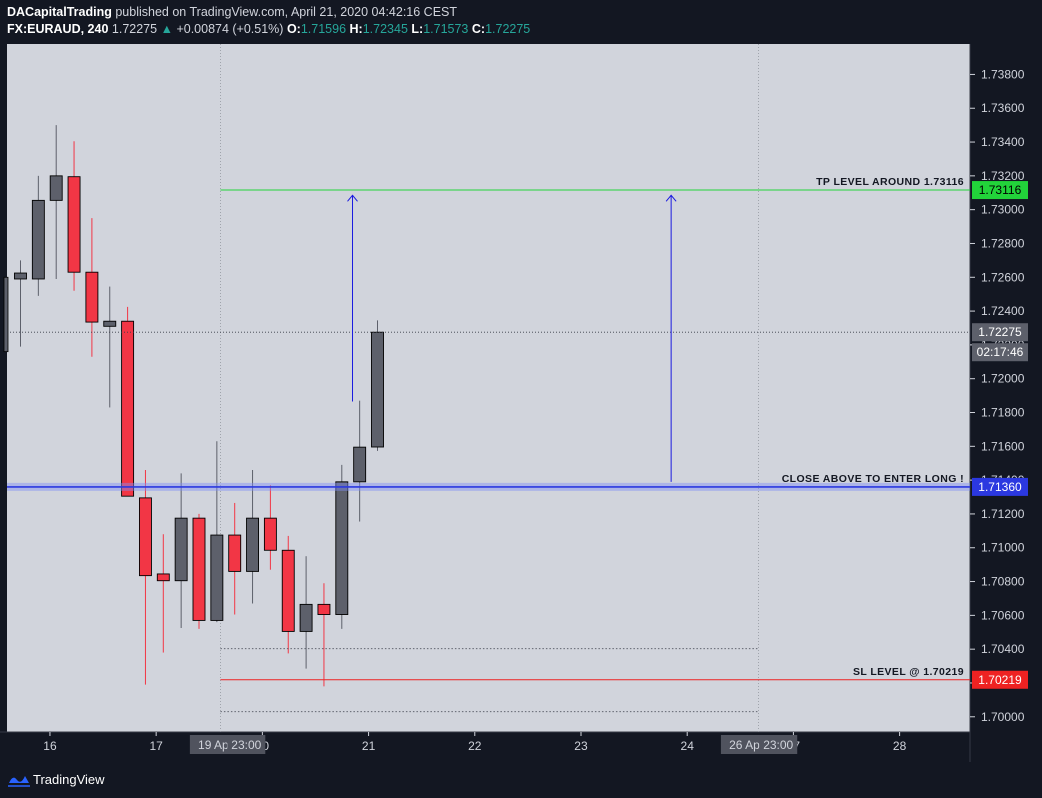 This screenshot has width=1042, height=798. Describe the element at coordinates (369, 746) in the screenshot. I see `time-tick-label: 21` at that location.